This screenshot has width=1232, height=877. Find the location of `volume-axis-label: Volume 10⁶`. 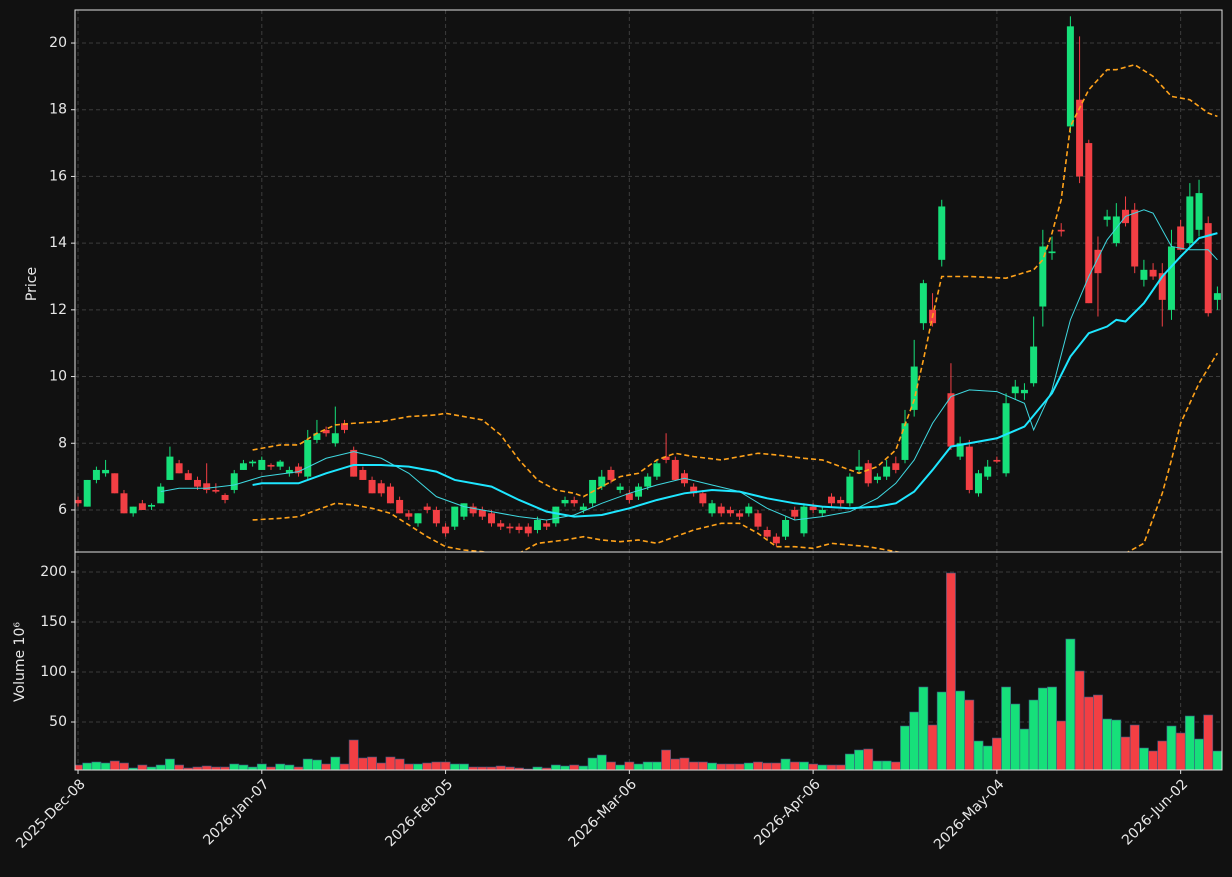

volume-axis-label: Volume 10⁶ is located at coordinates (20, 662).